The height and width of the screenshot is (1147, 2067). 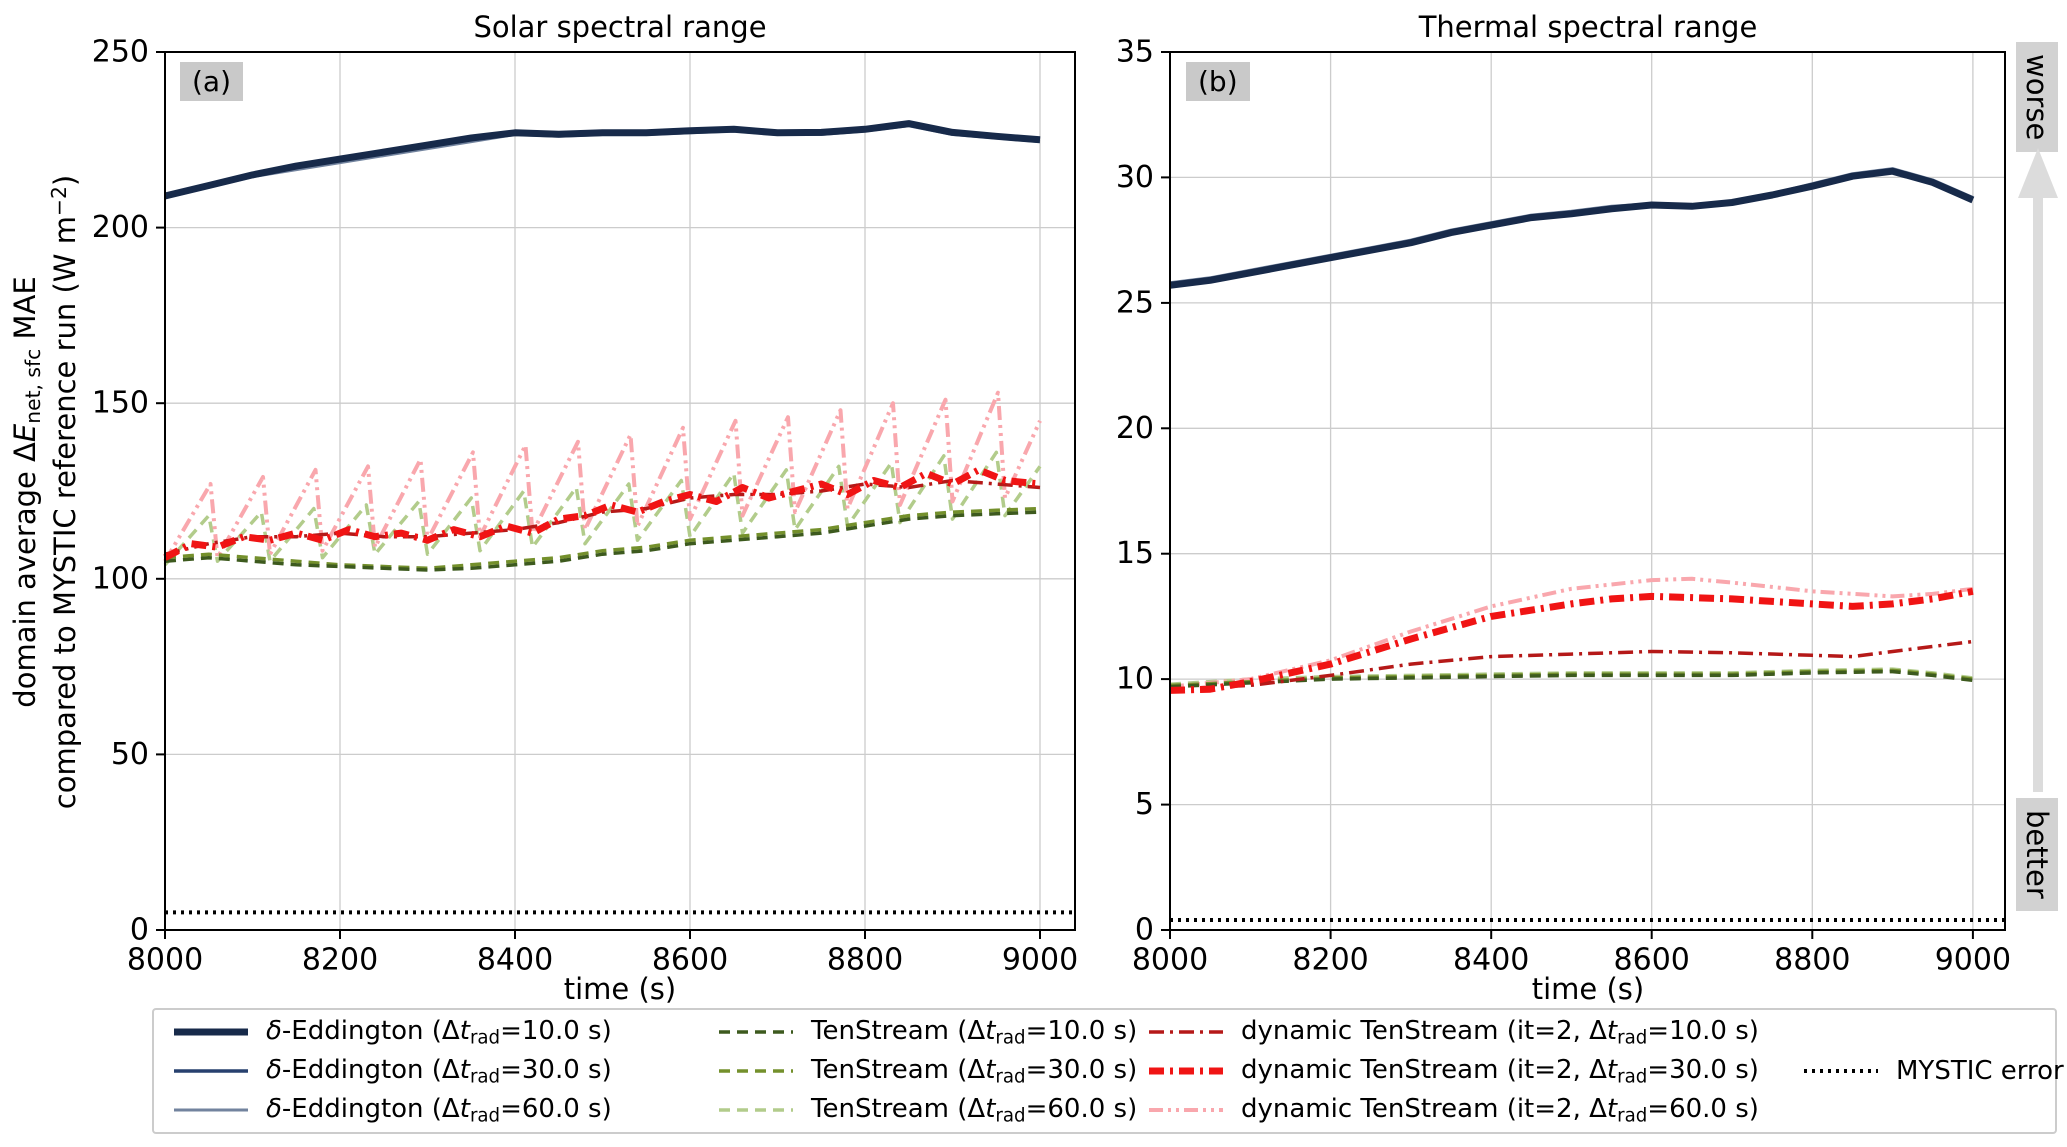 I want to click on y-tick-label: 10, so click(x=1135, y=679).